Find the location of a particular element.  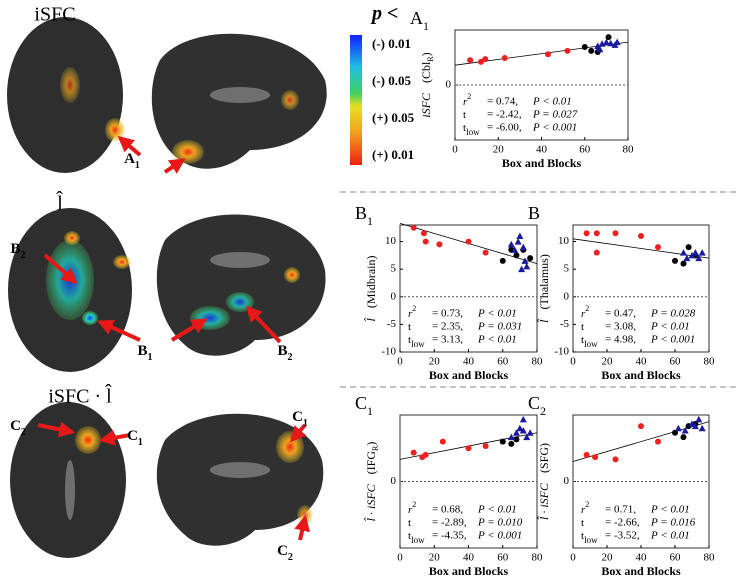

arrow-label: C2 is located at coordinates (18, 427).